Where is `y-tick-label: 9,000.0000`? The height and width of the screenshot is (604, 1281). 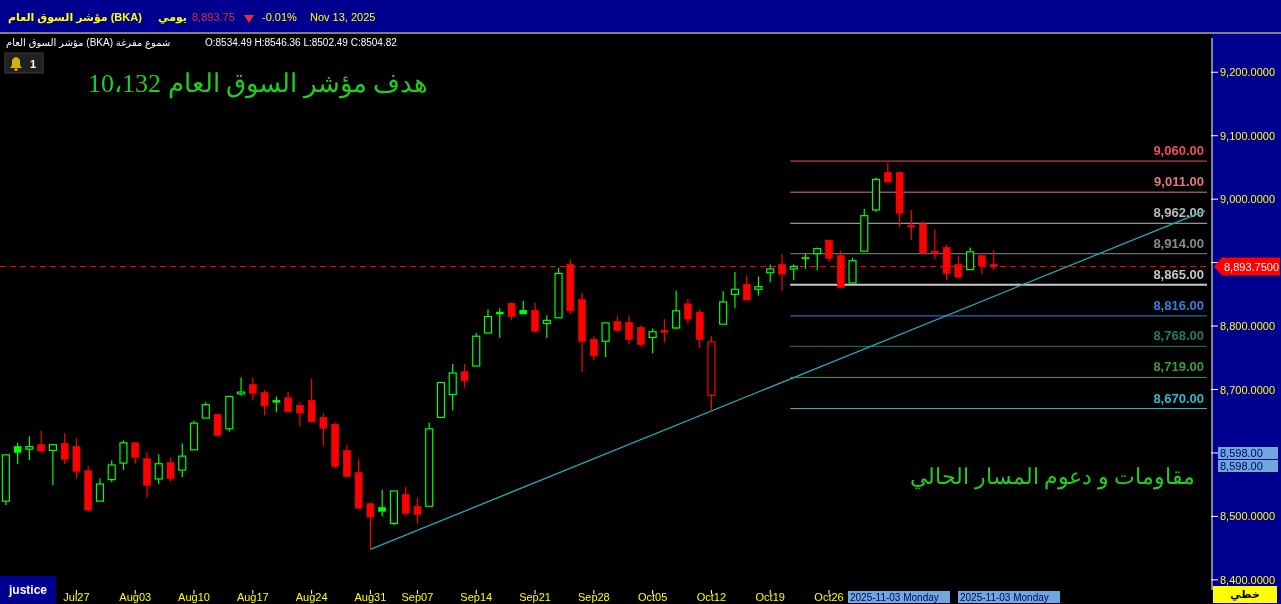
y-tick-label: 9,000.0000 is located at coordinates (1248, 199).